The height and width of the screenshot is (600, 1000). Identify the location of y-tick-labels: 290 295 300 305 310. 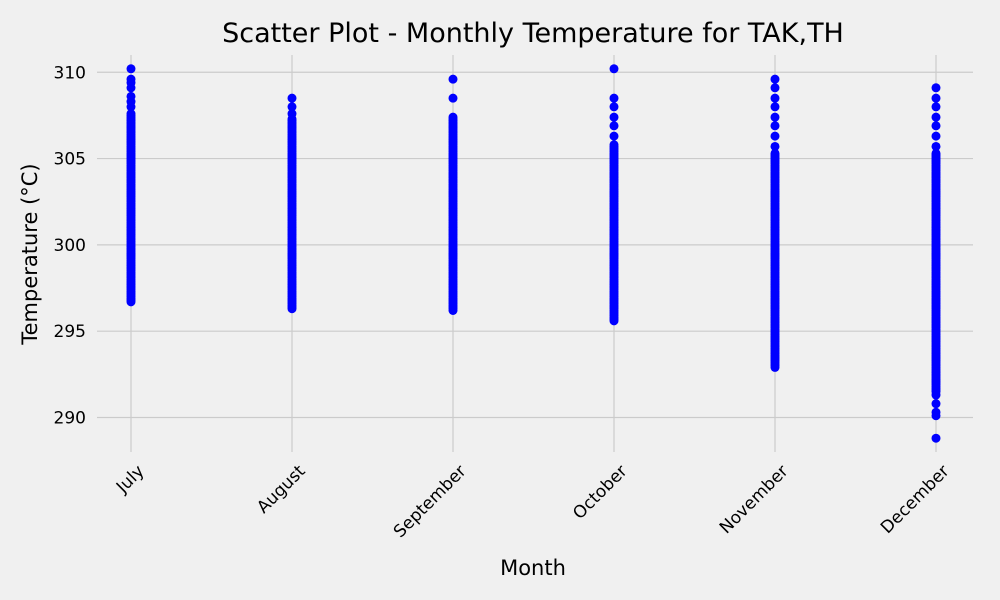
(70, 245).